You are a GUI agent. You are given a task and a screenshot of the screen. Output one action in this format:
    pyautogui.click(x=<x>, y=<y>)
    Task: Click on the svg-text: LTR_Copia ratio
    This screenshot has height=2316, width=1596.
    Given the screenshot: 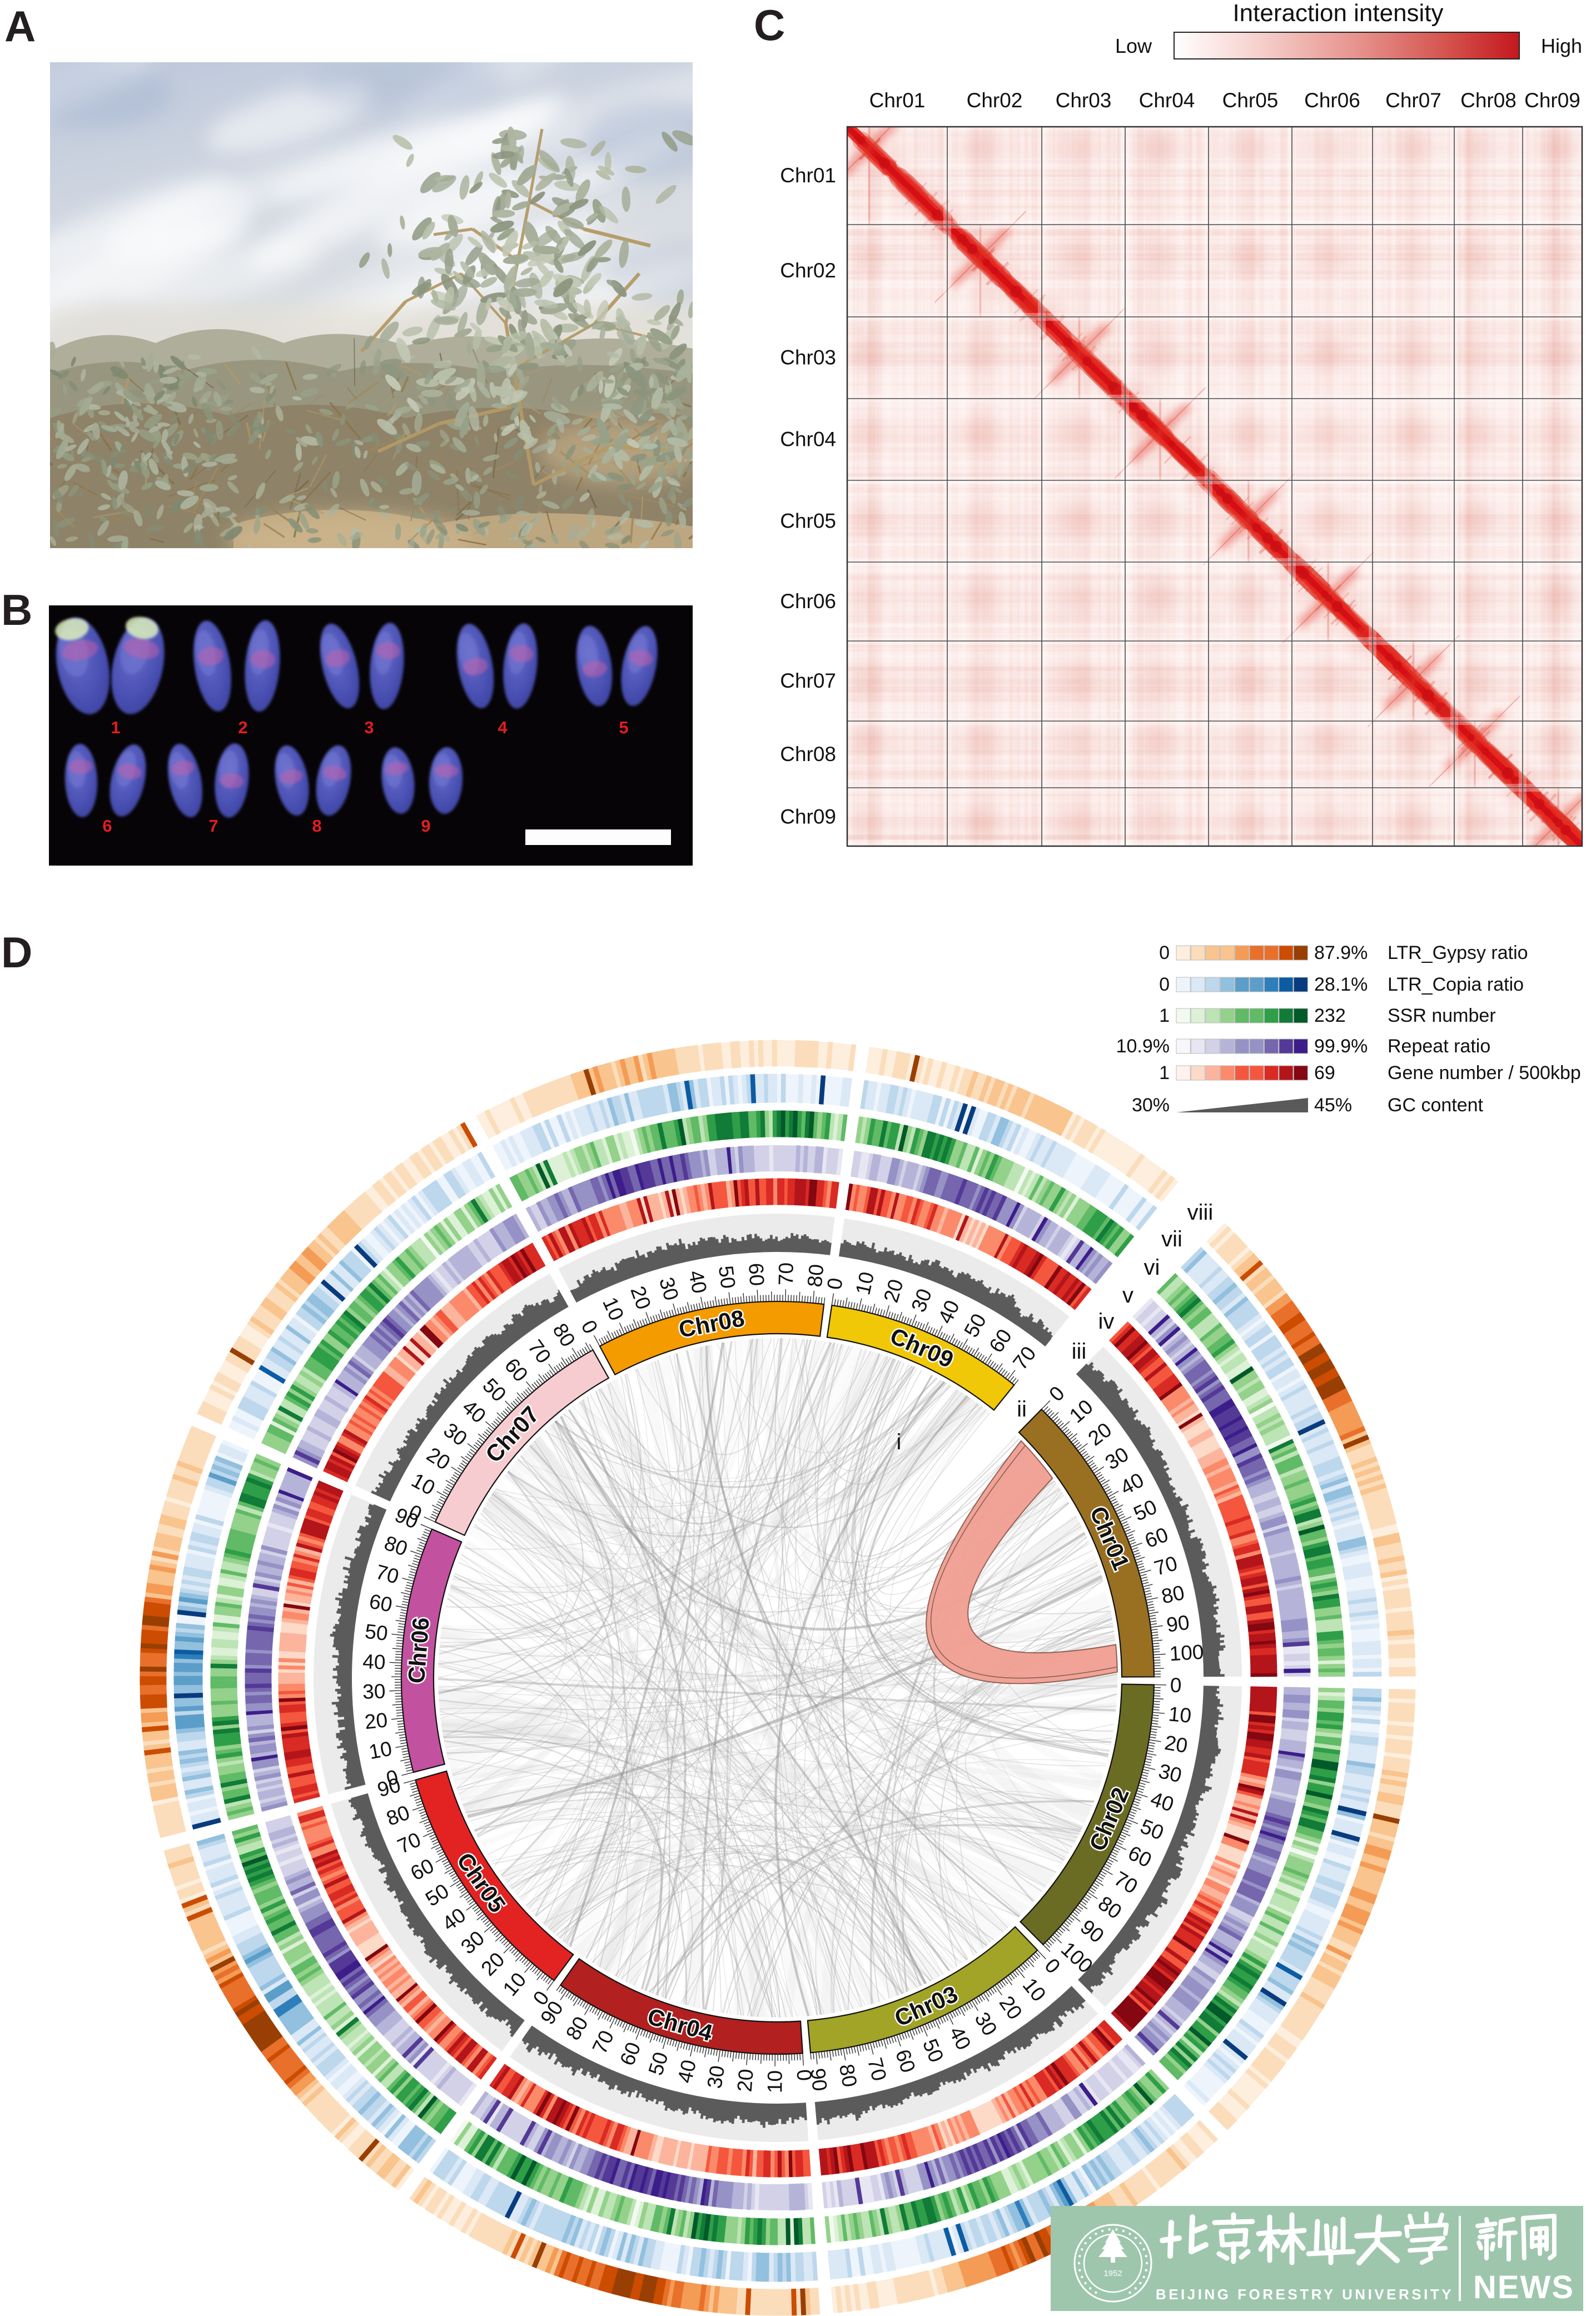 What is the action you would take?
    pyautogui.click(x=1456, y=985)
    